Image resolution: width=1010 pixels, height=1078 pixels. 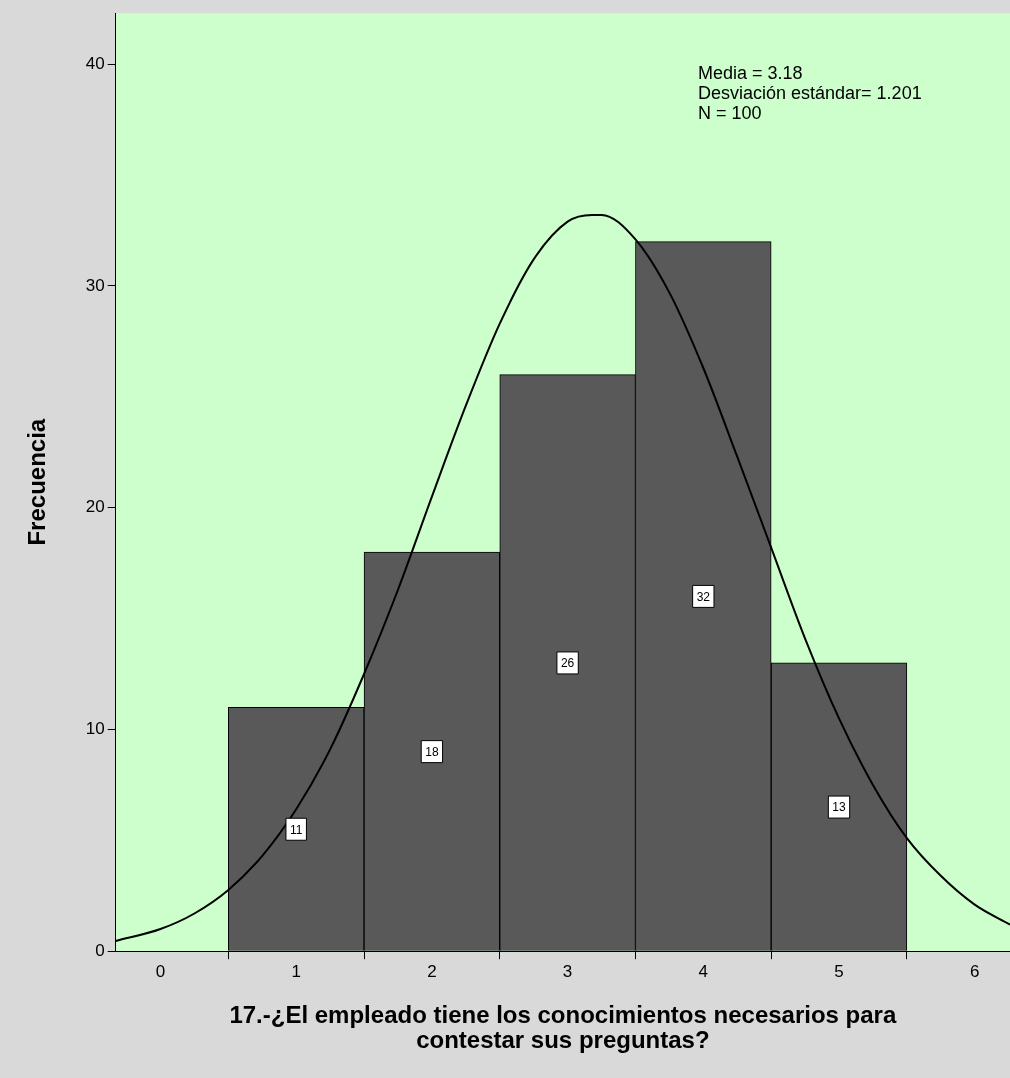 What do you see at coordinates (839, 807) in the screenshot?
I see `data-label: 13` at bounding box center [839, 807].